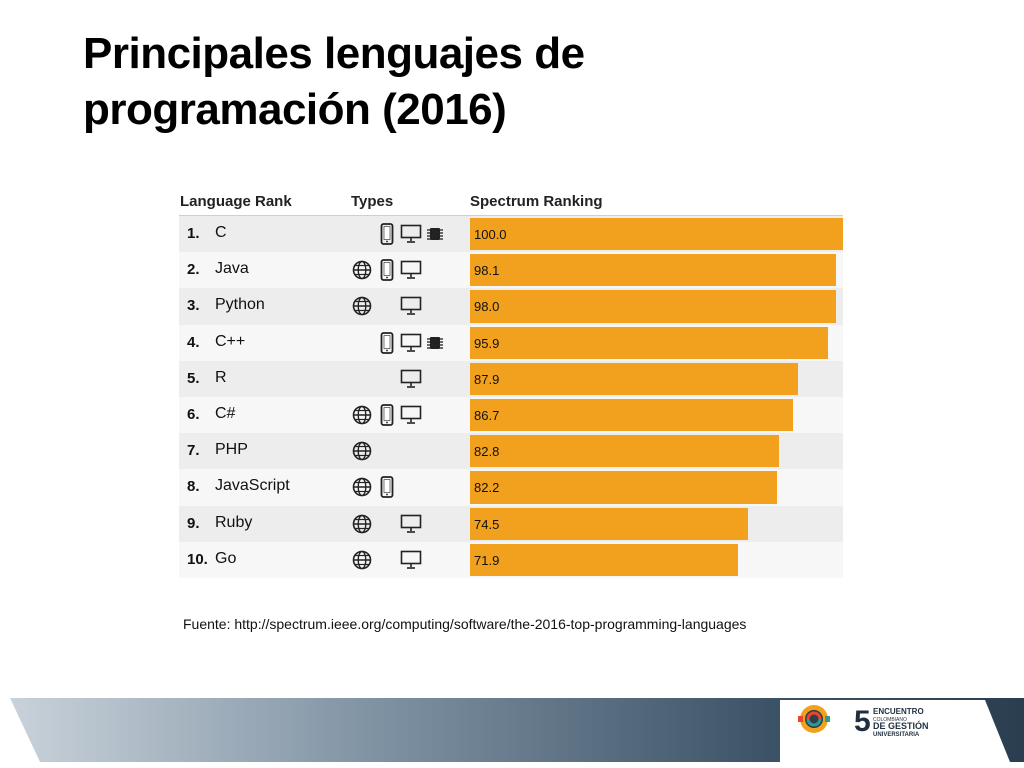  What do you see at coordinates (221, 377) in the screenshot?
I see `language-name: R` at bounding box center [221, 377].